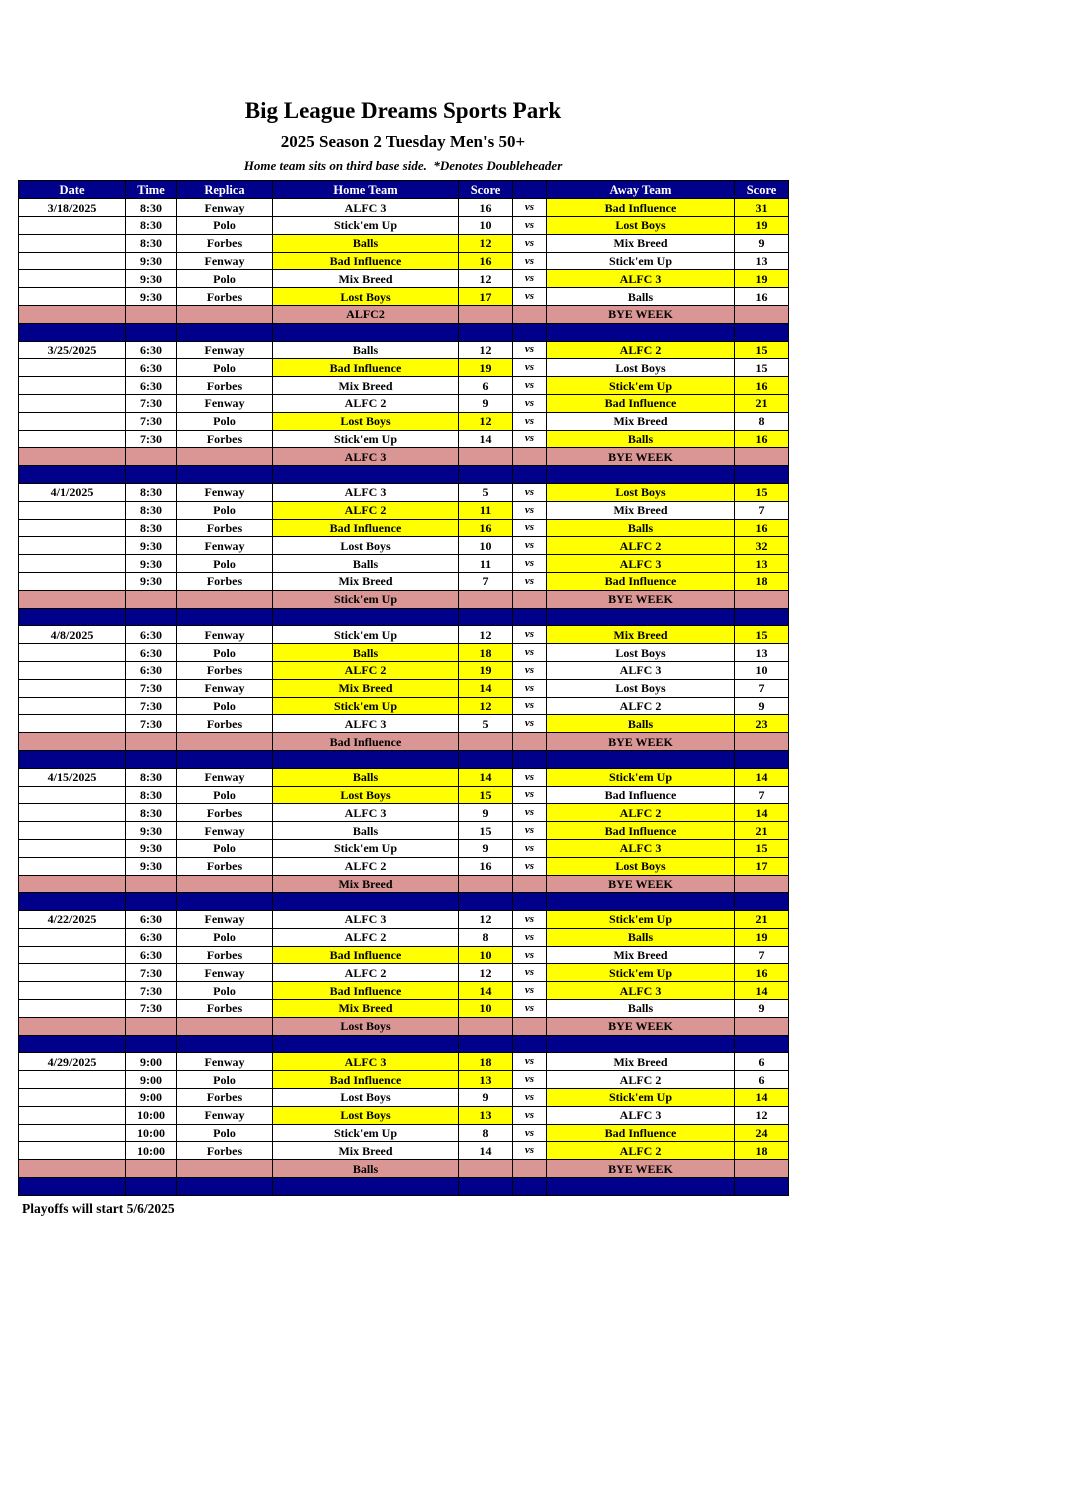  What do you see at coordinates (403, 142) in the screenshot?
I see `season-subtitle: 2025 Season 2 Tuesday Men's 50+` at bounding box center [403, 142].